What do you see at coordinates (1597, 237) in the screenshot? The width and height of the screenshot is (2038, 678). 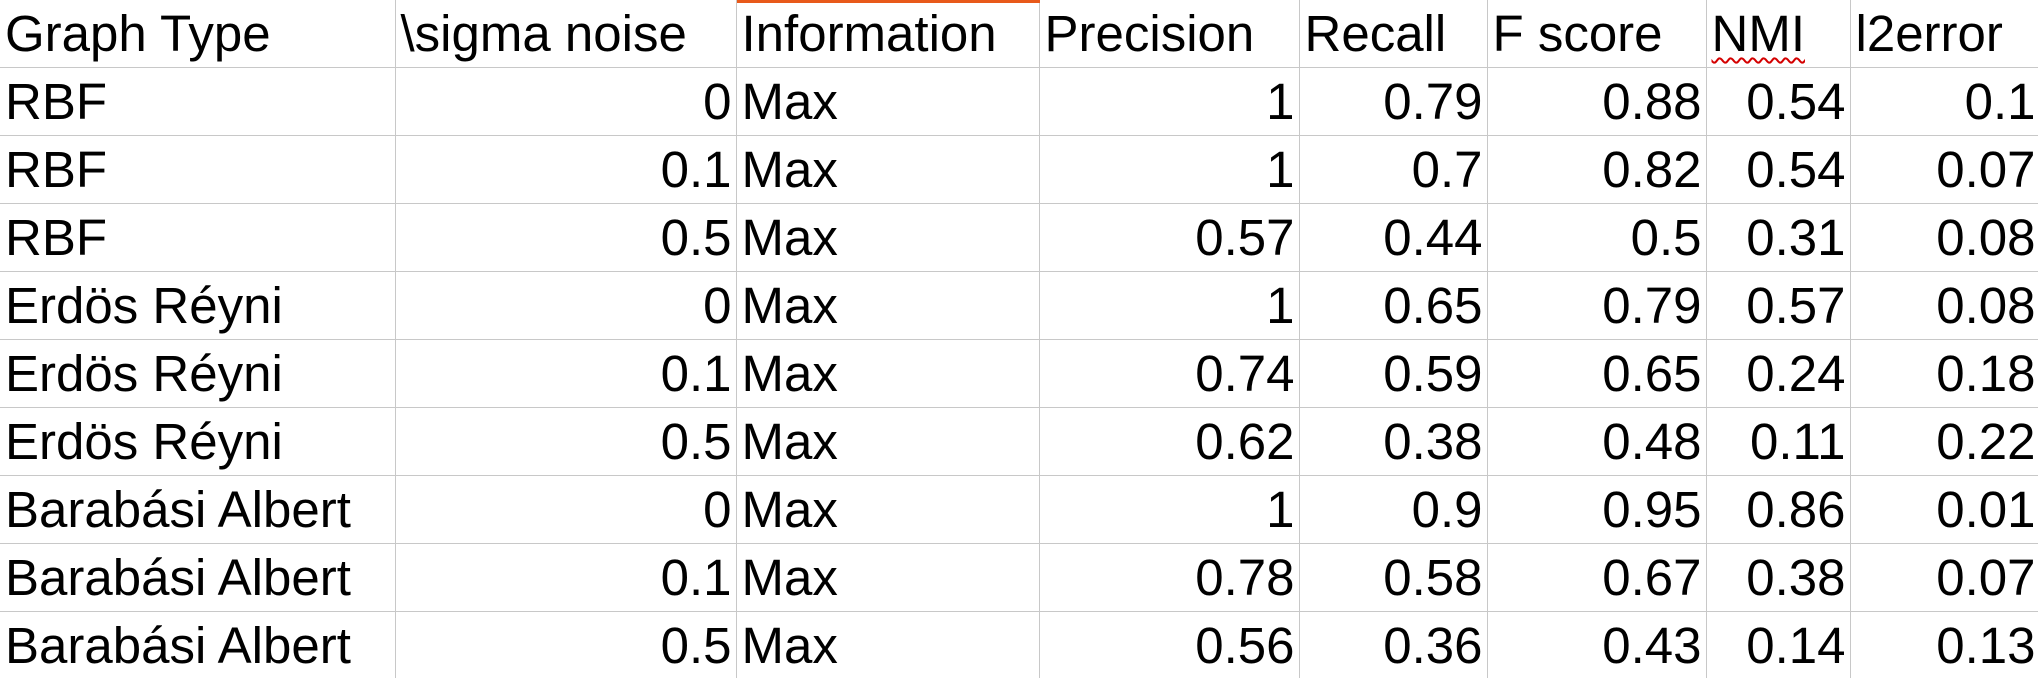 I see `cell-f-score: 0.5` at bounding box center [1597, 237].